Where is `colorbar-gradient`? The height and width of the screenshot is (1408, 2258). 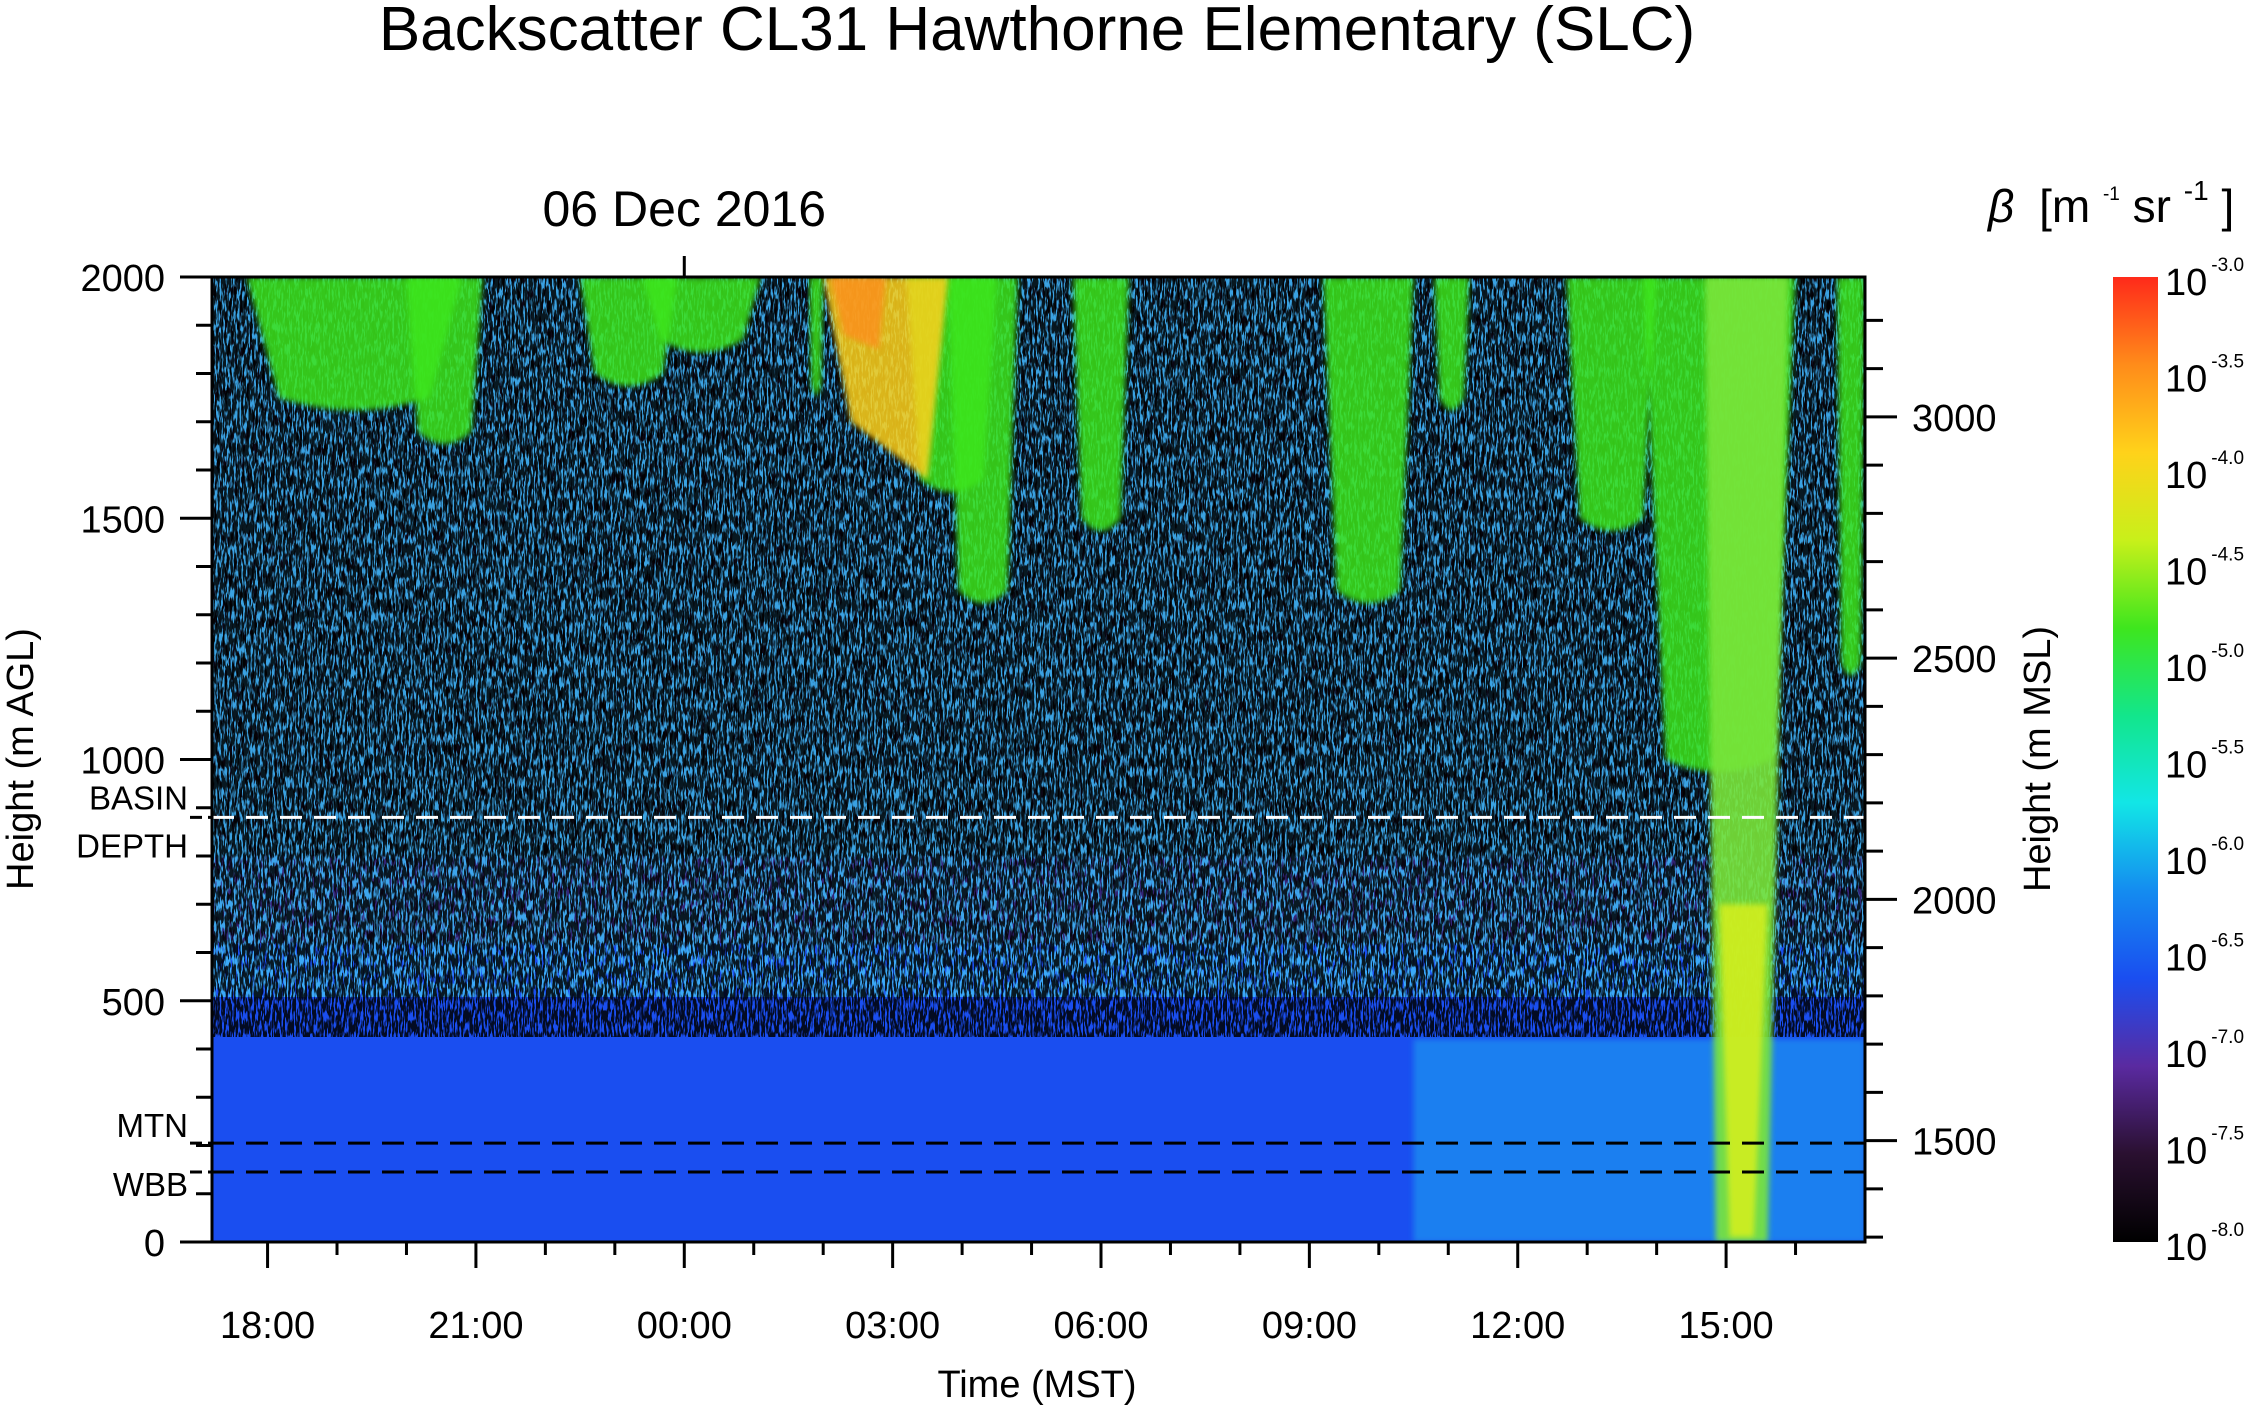
colorbar-gradient is located at coordinates (2135, 759).